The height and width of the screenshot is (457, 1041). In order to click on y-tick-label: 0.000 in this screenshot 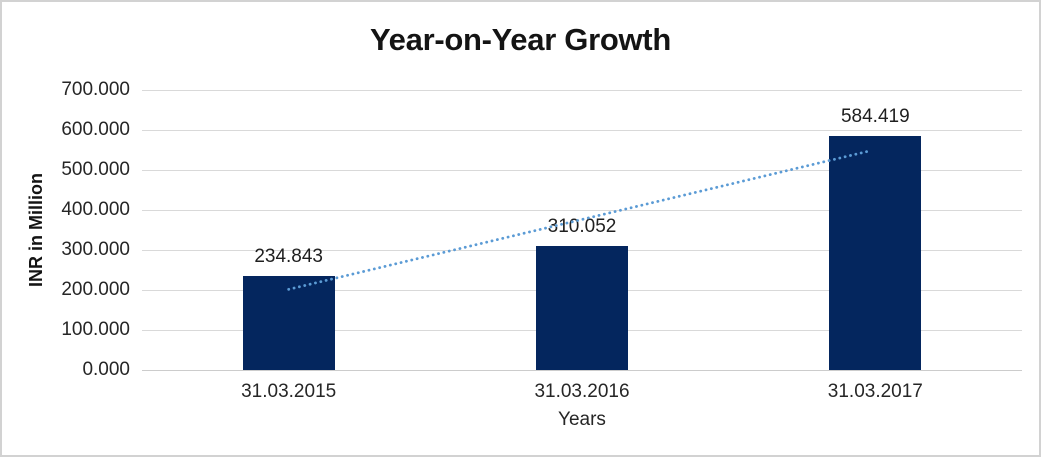, I will do `click(106, 369)`.